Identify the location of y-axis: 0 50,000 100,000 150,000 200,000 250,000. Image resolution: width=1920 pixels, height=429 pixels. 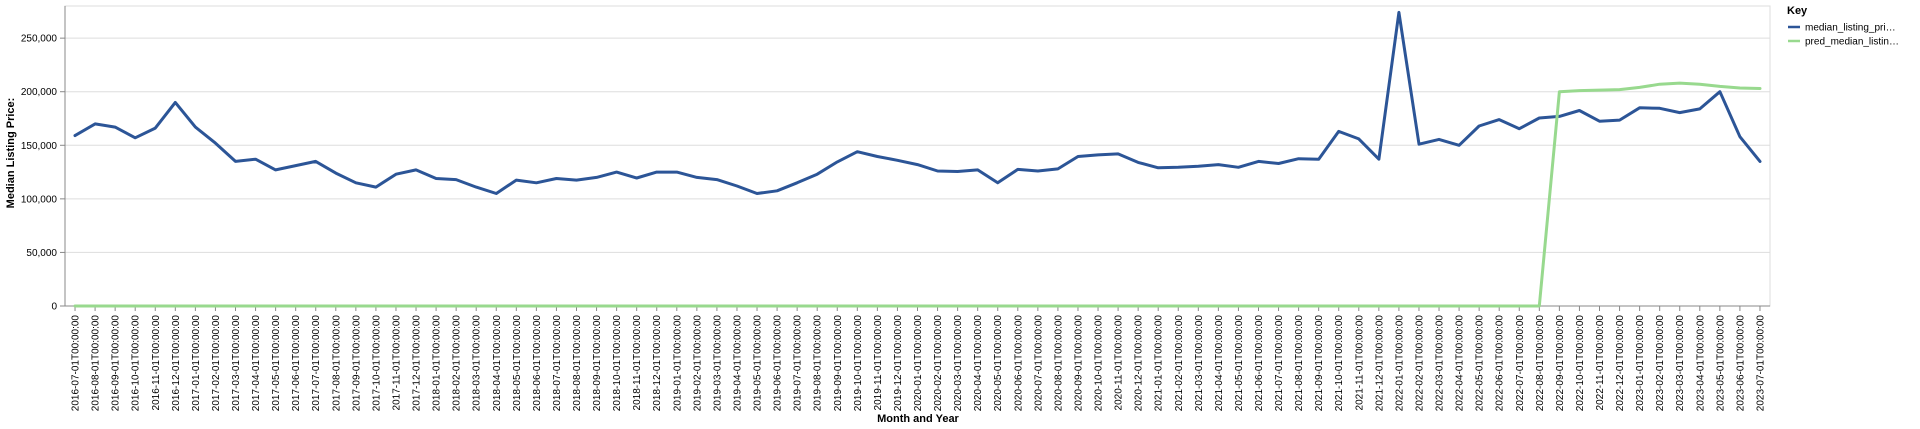
(43, 173).